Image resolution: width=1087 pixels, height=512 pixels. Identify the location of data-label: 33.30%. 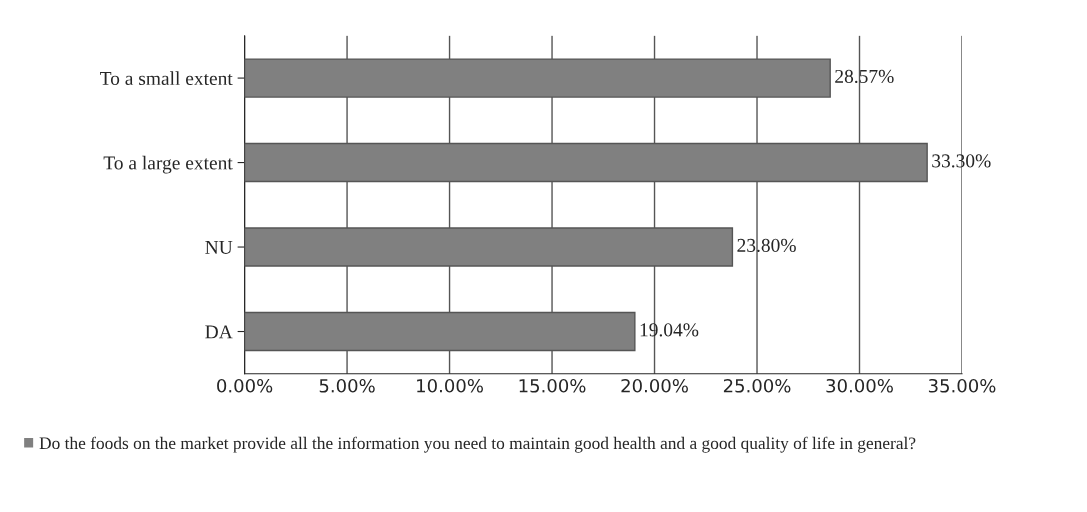
(961, 161).